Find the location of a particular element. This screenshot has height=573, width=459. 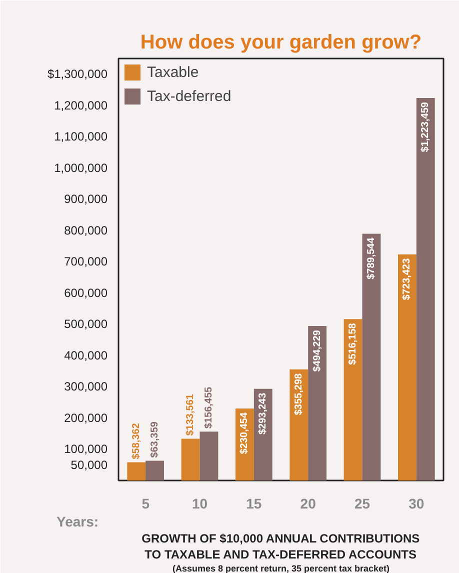

y-tick-label: 600,000 is located at coordinates (86, 293).